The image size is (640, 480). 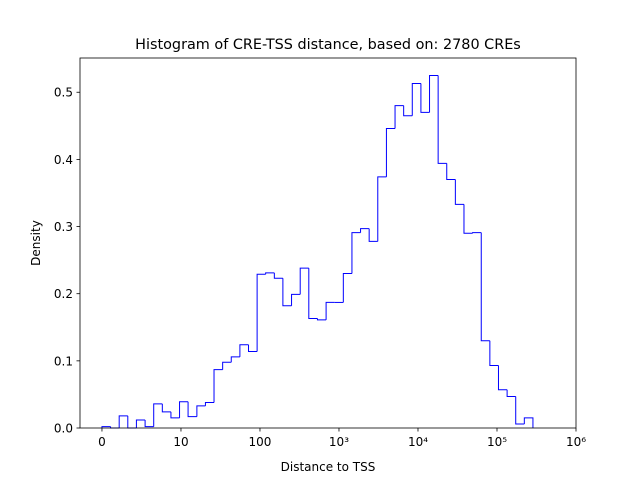 I want to click on x-tick-label: 10⁴, so click(x=418, y=442).